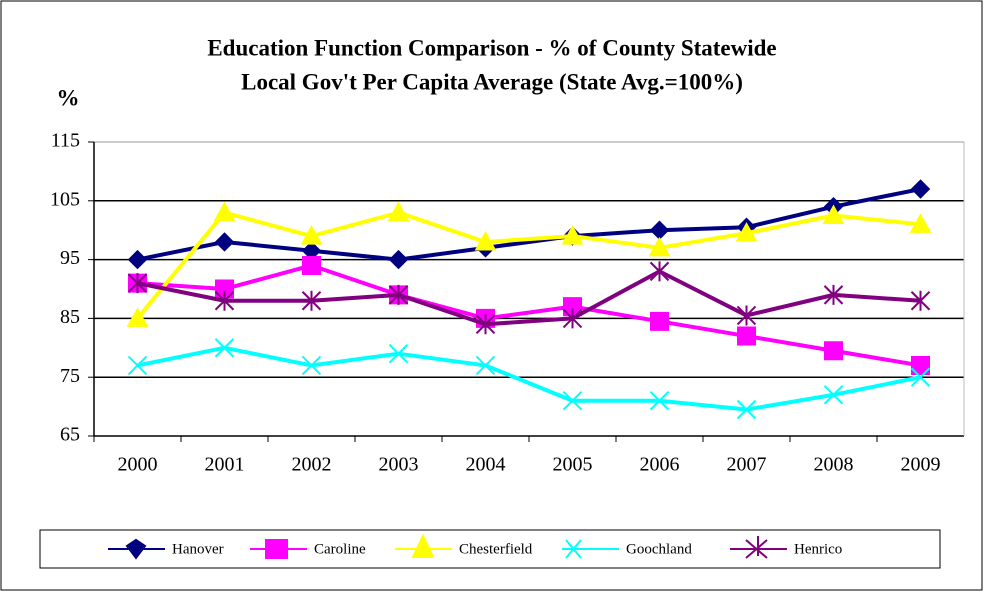 The height and width of the screenshot is (592, 984). I want to click on legend-label: Chesterfield, so click(496, 549).